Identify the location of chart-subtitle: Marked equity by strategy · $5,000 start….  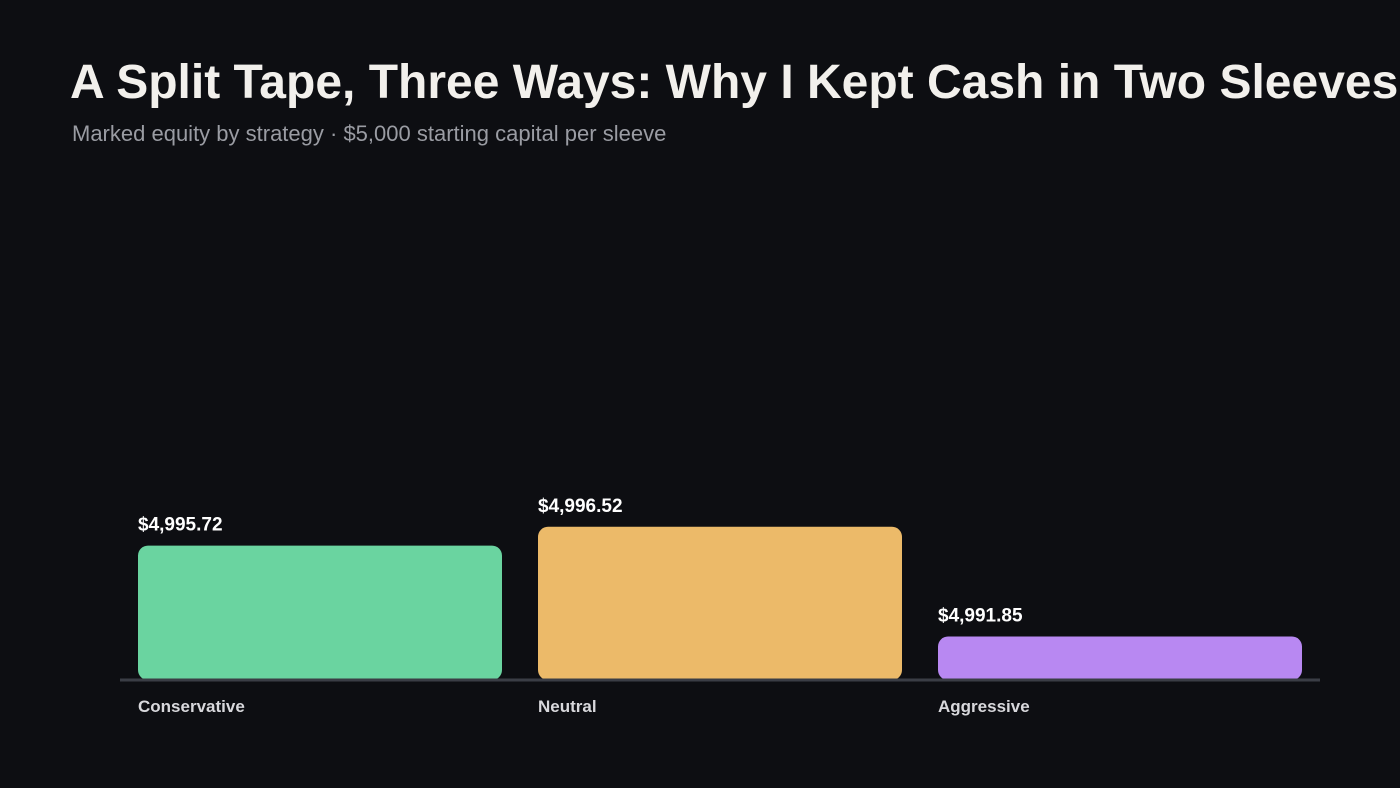
(369, 133).